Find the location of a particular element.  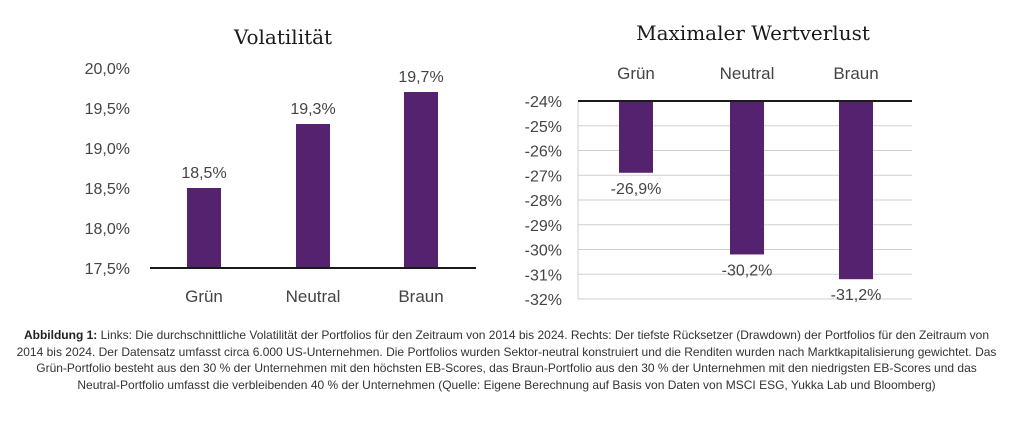

drawdown-x-axis: Grün Neutral Braun is located at coordinates (748, 73).